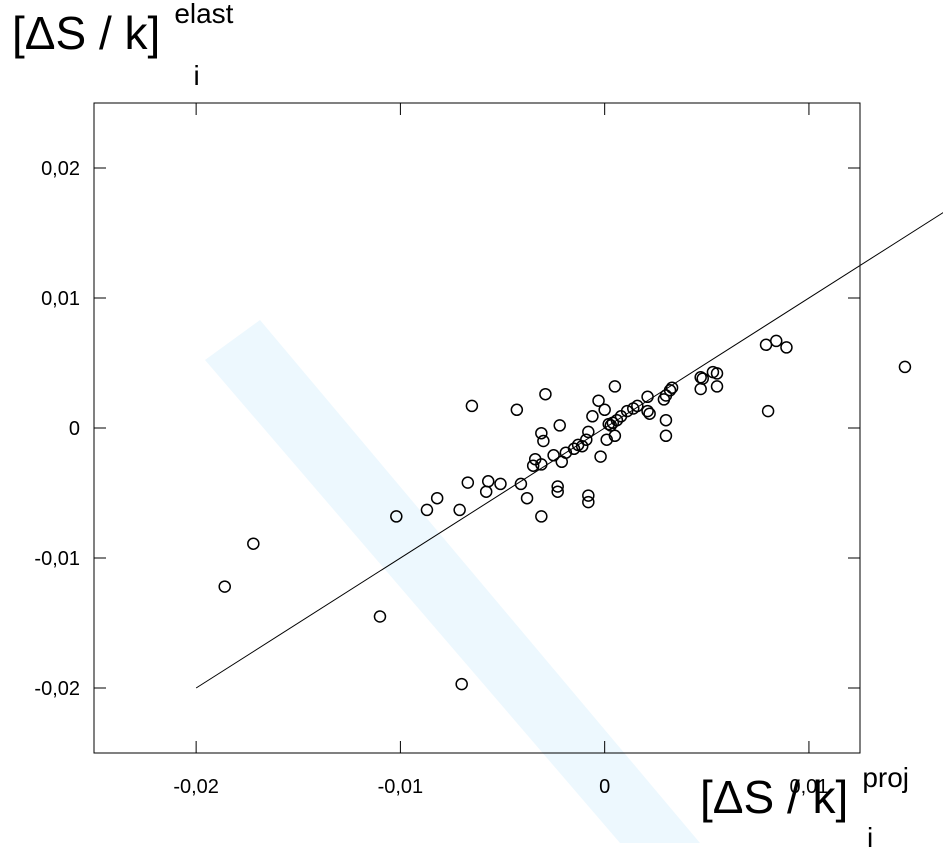 The height and width of the screenshot is (853, 943). Describe the element at coordinates (57, 689) in the screenshot. I see `y-tick-label: -0,02` at that location.